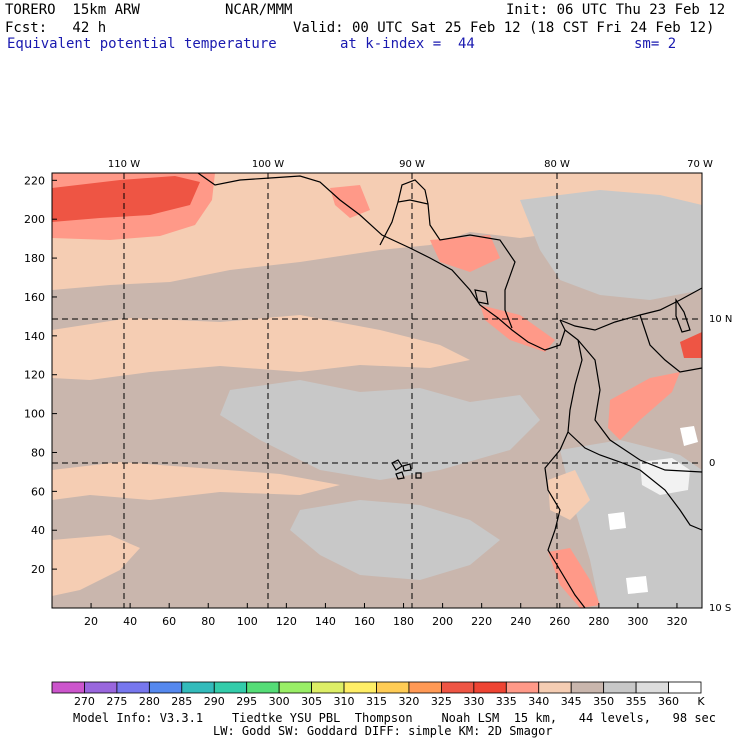  I want to click on coast-mexico-central-america, so click(381, 261).